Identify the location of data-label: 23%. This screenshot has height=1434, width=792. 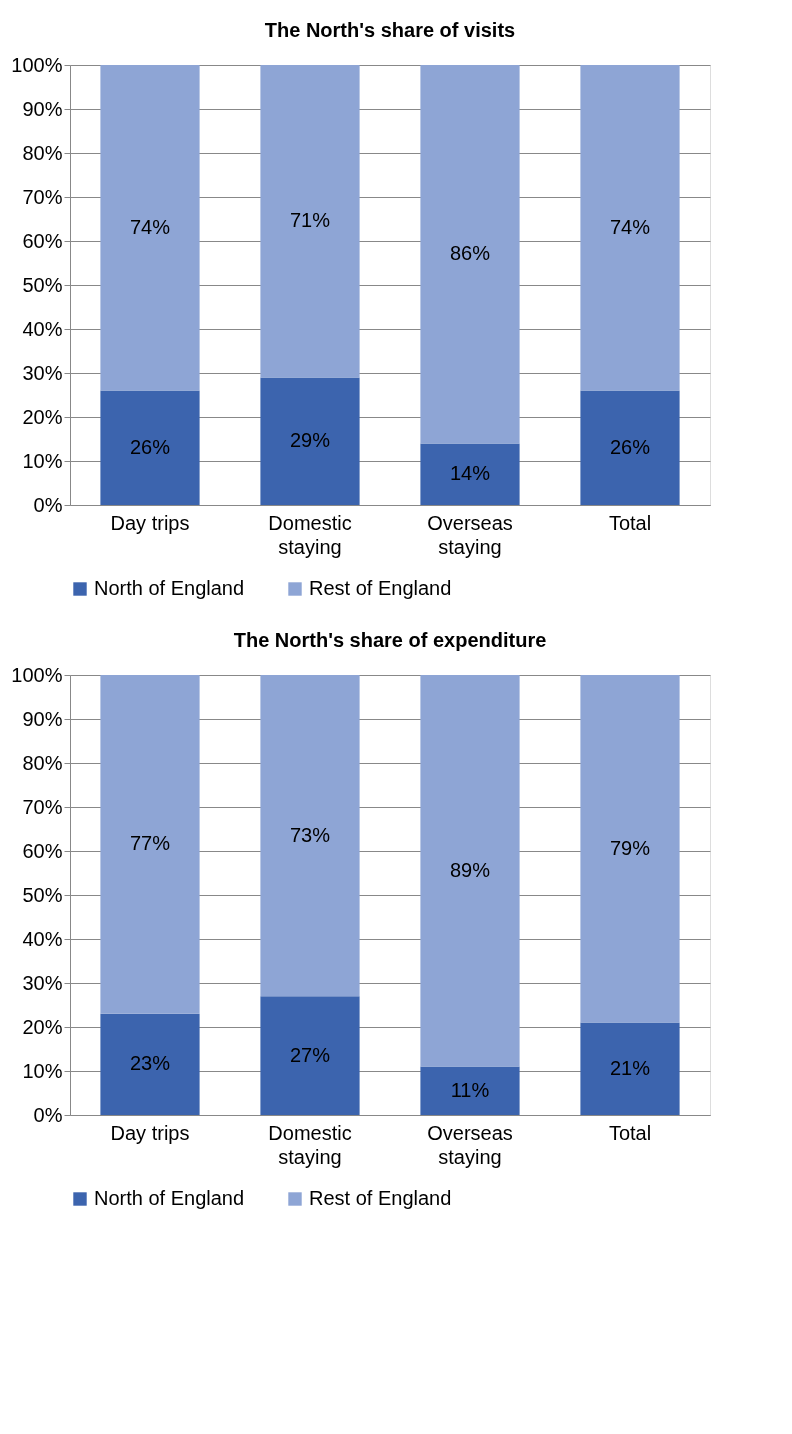
(150, 1063).